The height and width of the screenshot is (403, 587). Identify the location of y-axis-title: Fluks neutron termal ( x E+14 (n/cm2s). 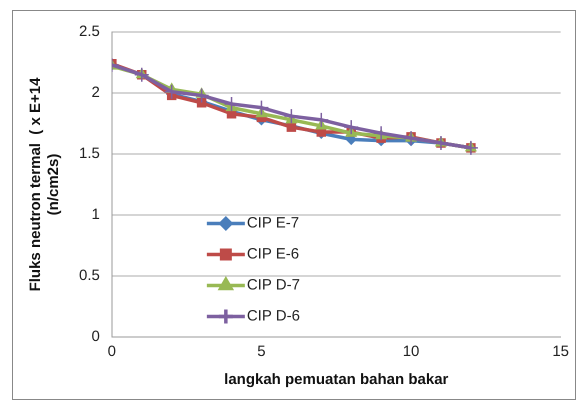
(44, 184).